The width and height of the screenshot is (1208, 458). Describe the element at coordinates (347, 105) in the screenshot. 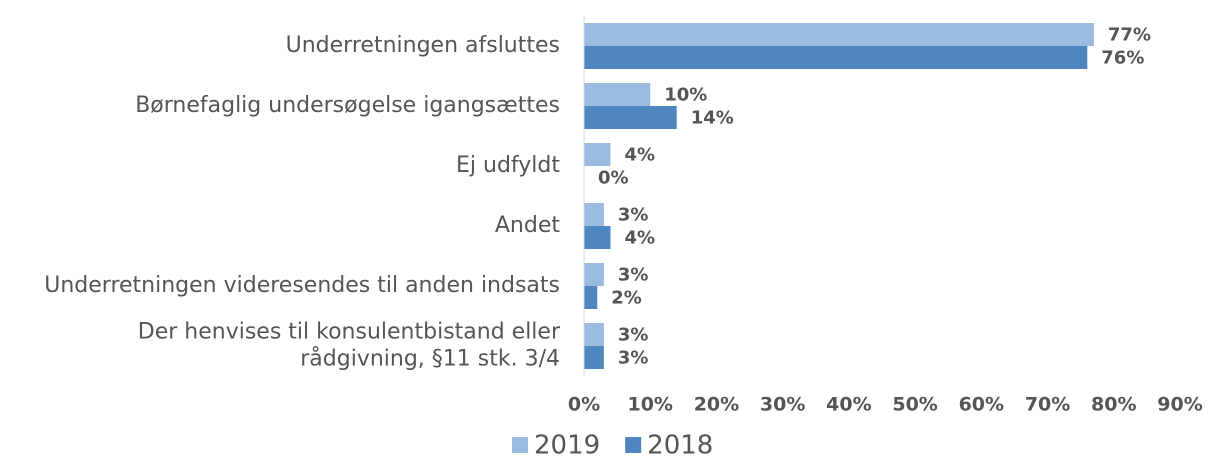

I see `y-tick-label: Børnefaglig undersøgelse igangsættes` at that location.